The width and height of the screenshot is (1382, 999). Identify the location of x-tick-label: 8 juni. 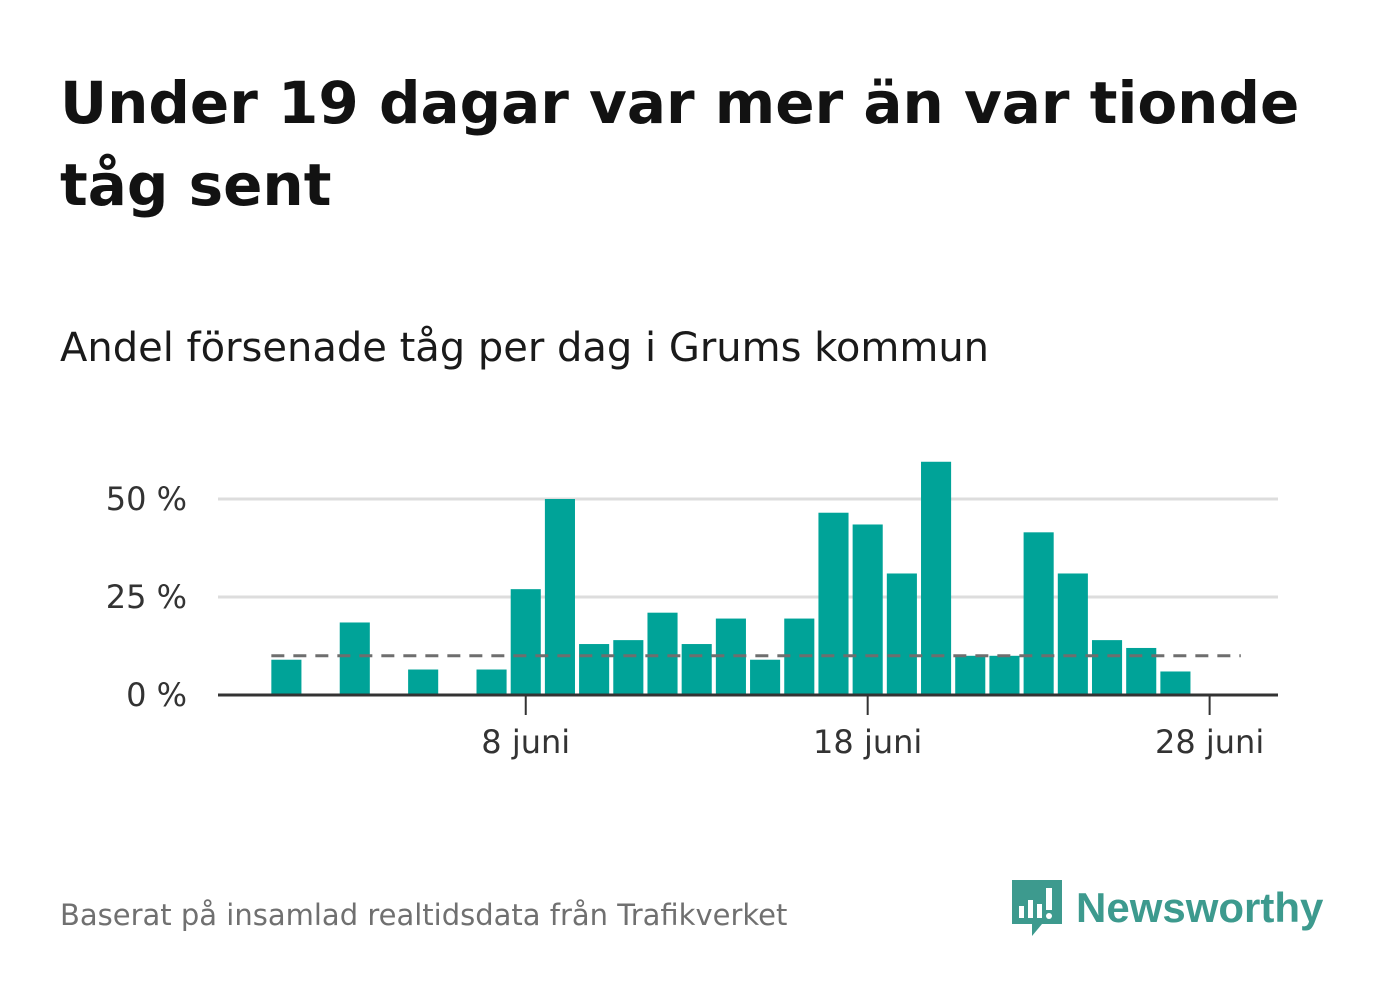
(525, 742).